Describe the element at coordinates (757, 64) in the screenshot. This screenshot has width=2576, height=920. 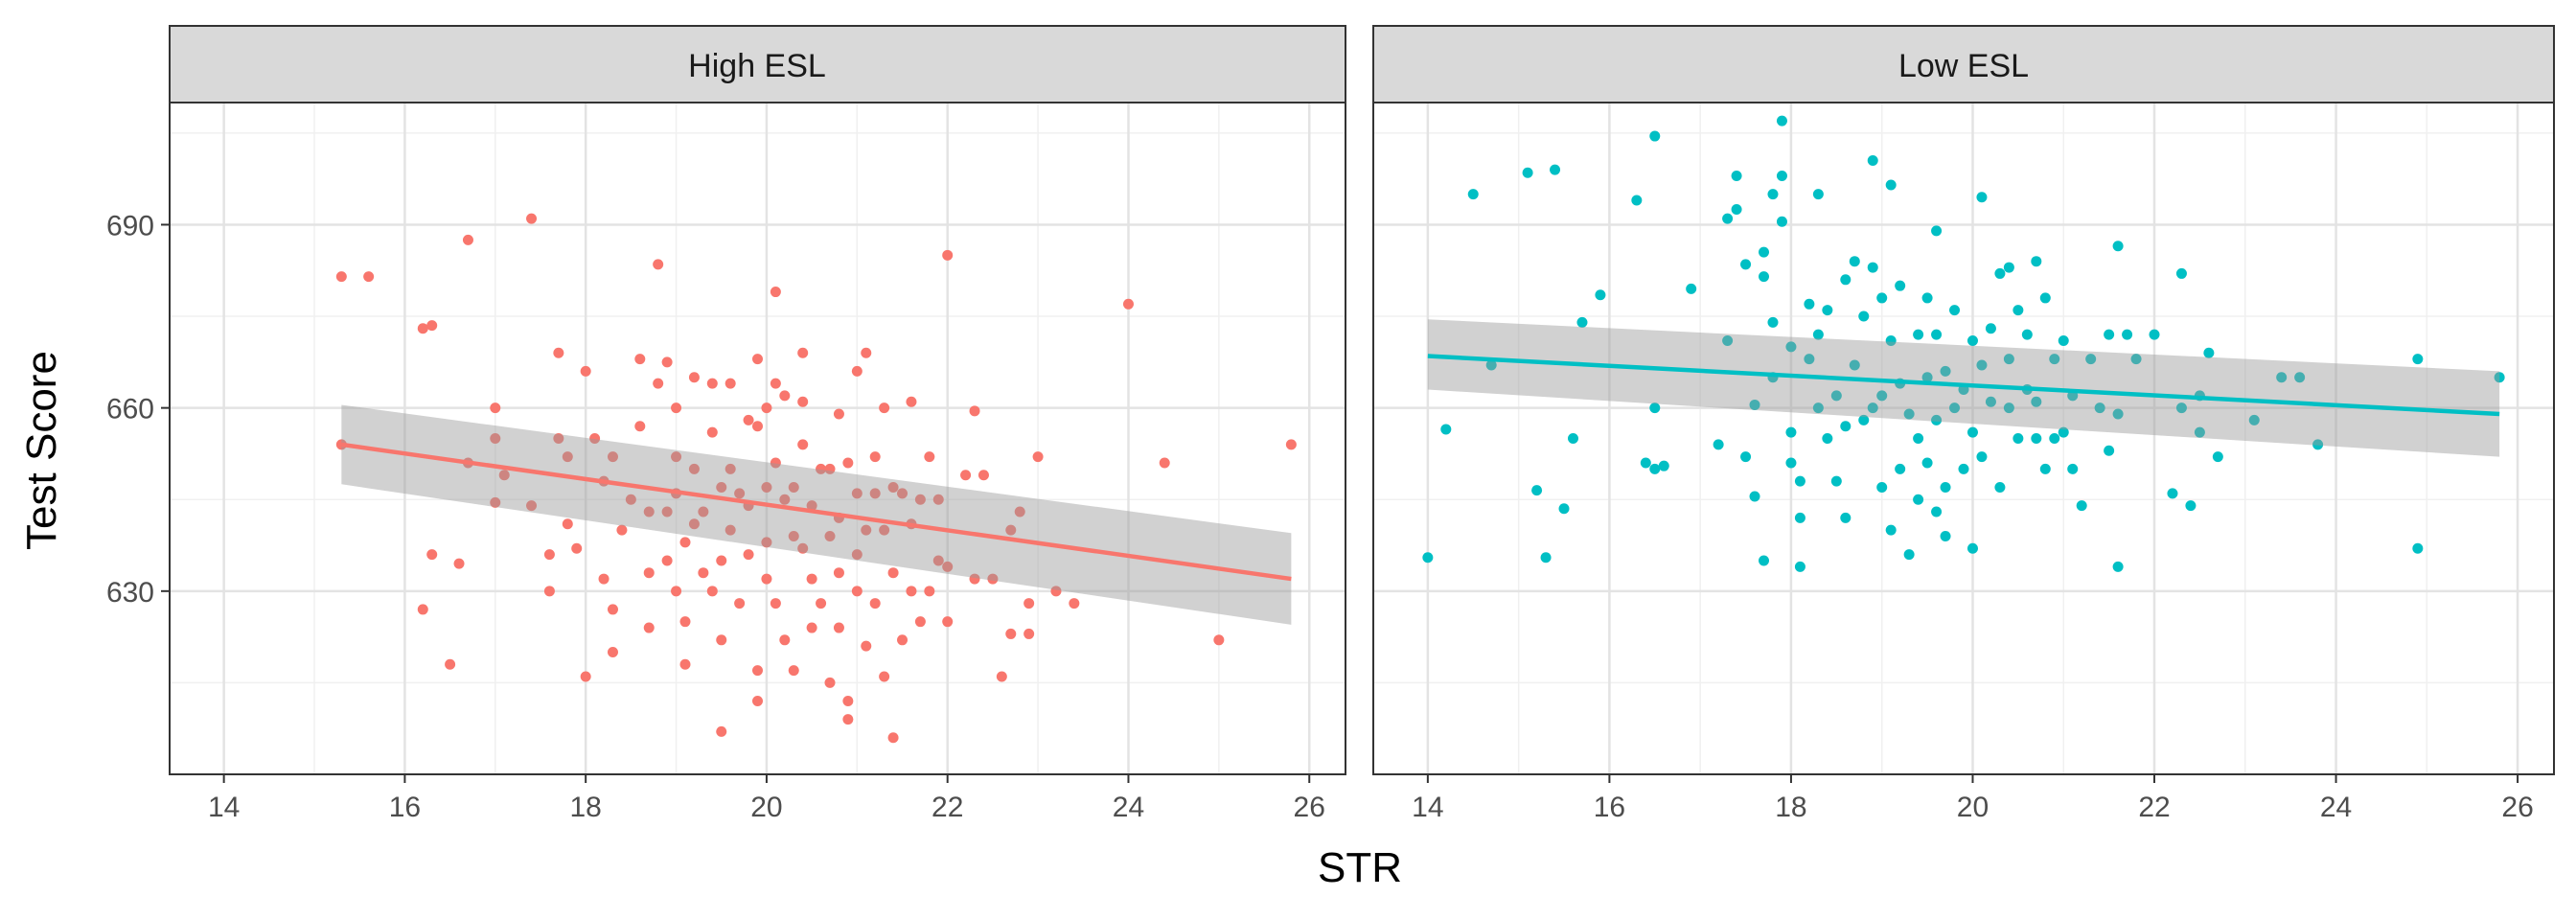
I see `facet-strip-high-esl` at that location.